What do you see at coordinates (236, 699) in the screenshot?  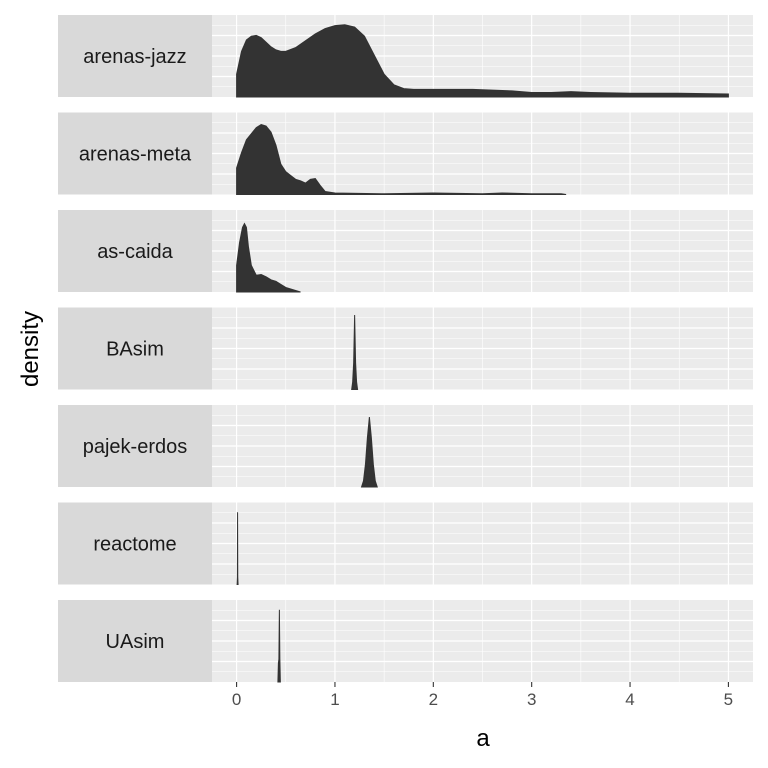 I see `x-tick-label: 0` at bounding box center [236, 699].